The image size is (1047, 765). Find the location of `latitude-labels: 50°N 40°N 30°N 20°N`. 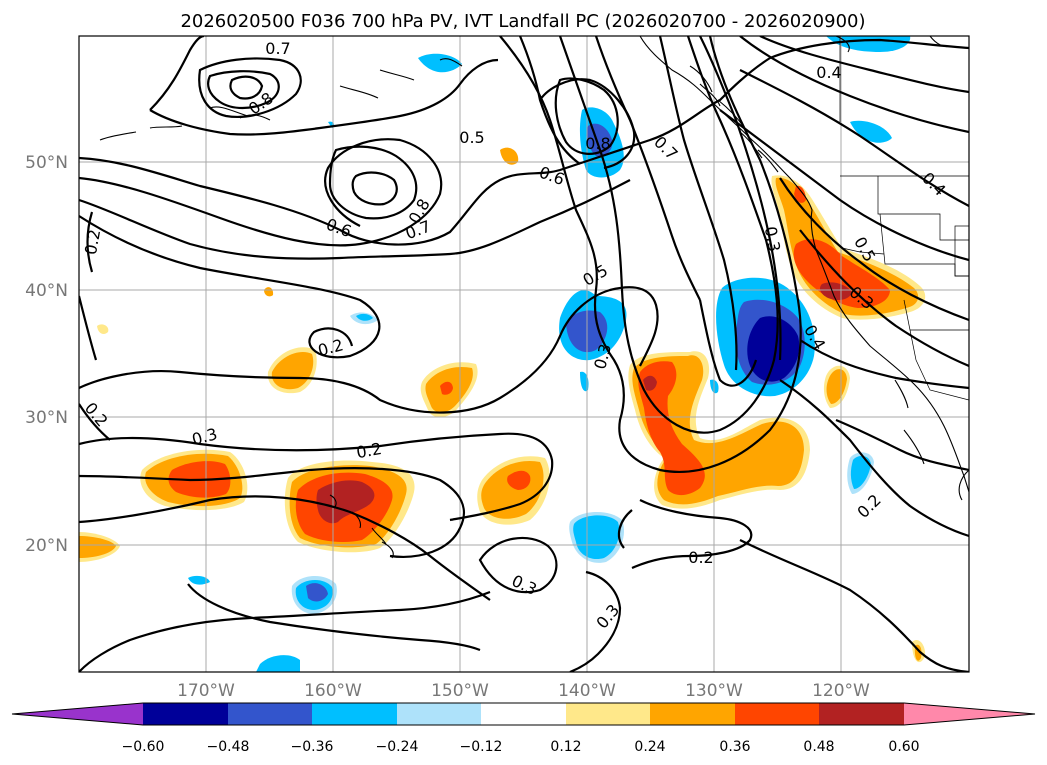

latitude-labels: 50°N 40°N 30°N 20°N is located at coordinates (46, 354).